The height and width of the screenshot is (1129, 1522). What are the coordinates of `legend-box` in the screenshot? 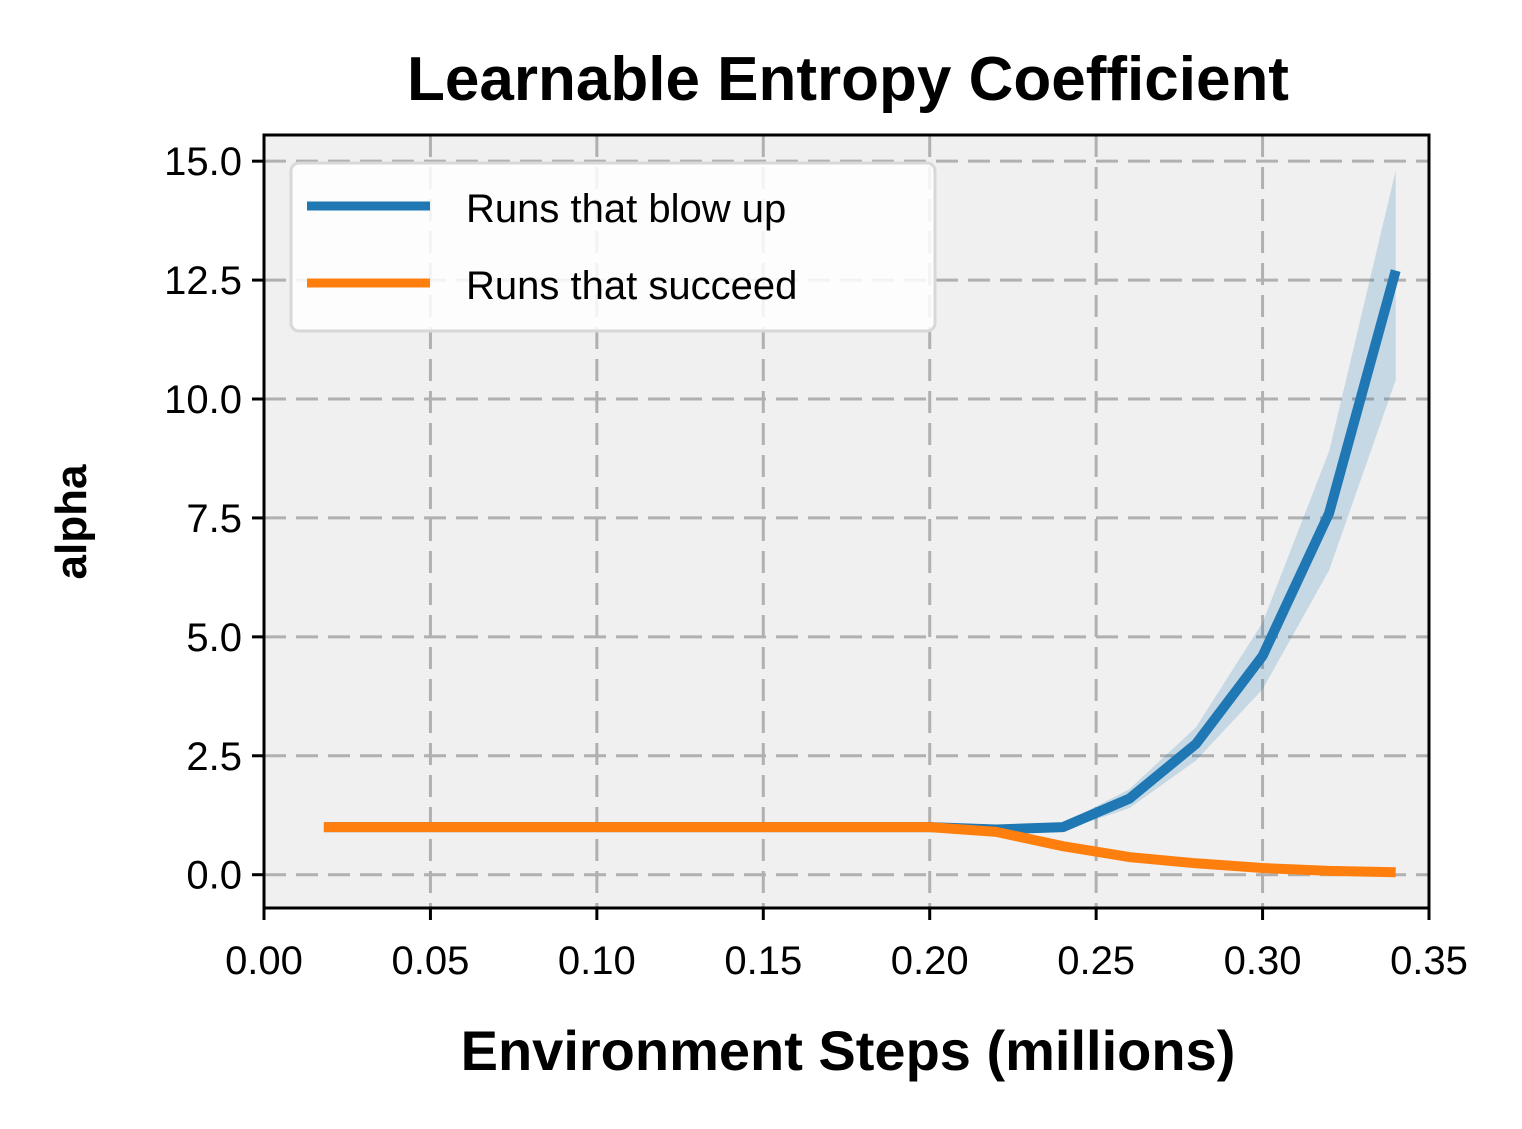 It's located at (613, 247).